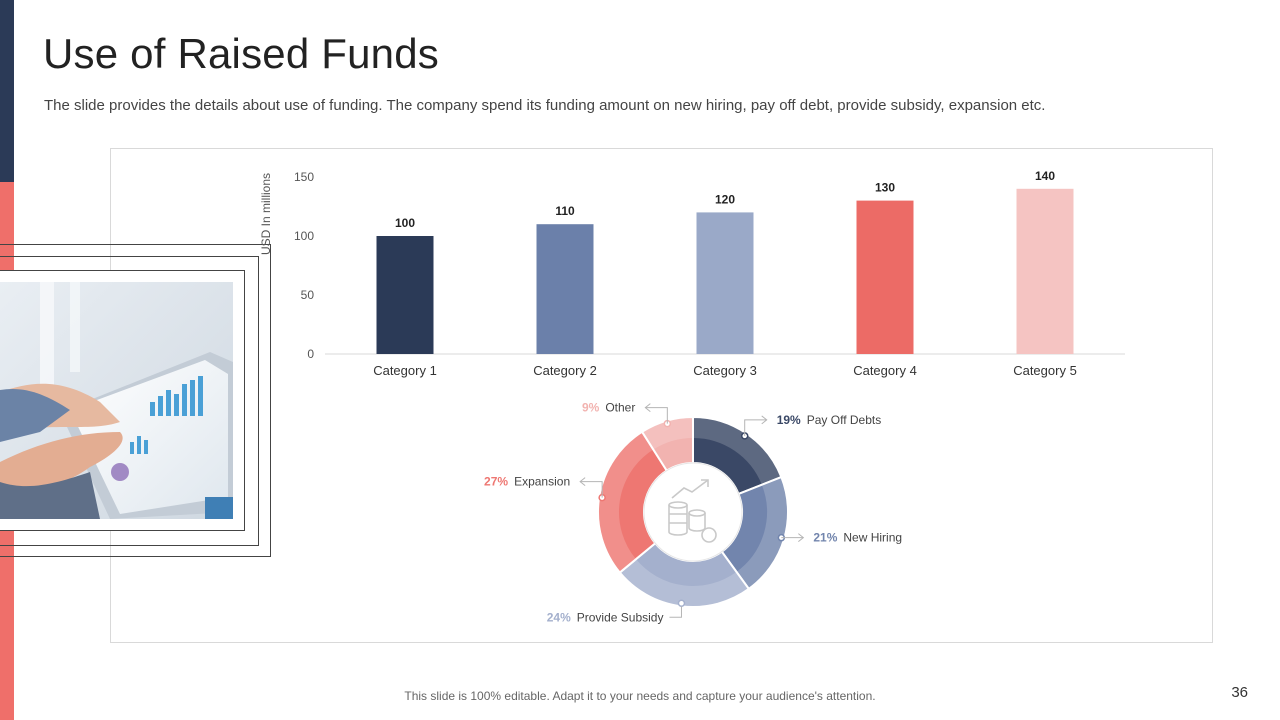 This screenshot has width=1280, height=720. What do you see at coordinates (304, 236) in the screenshot?
I see `y-tick-label: 100` at bounding box center [304, 236].